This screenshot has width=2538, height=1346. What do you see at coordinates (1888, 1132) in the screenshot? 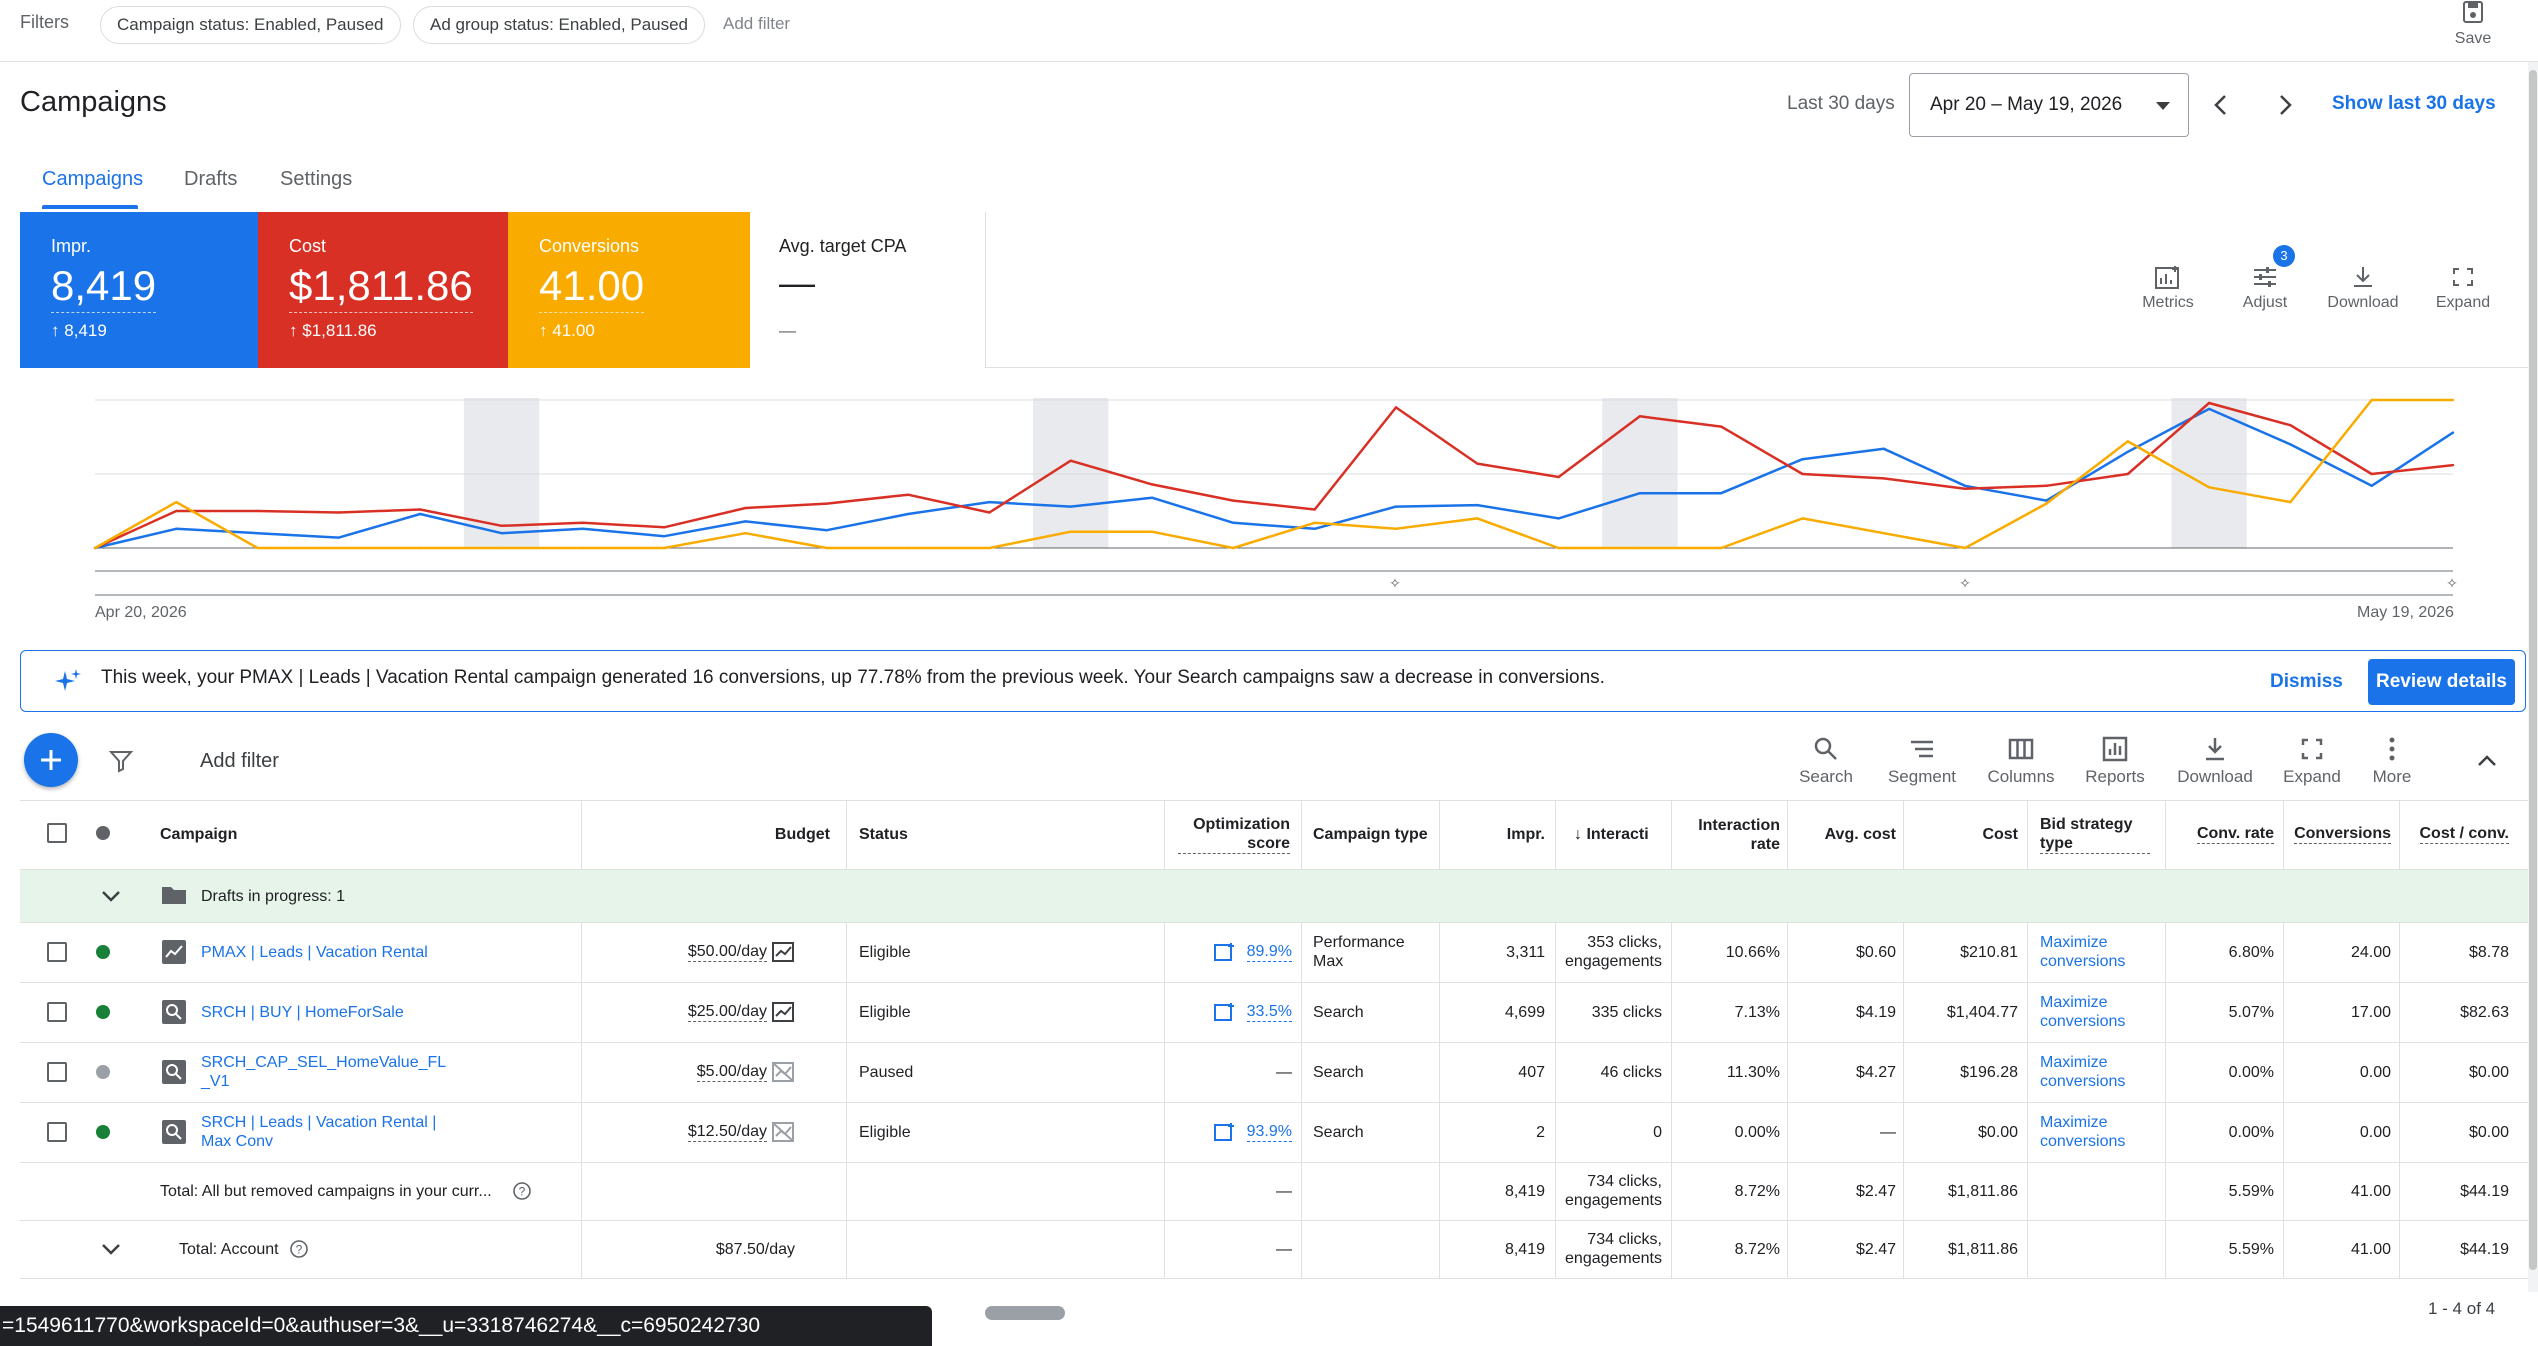
I see `avg-cost-cell: —` at bounding box center [1888, 1132].